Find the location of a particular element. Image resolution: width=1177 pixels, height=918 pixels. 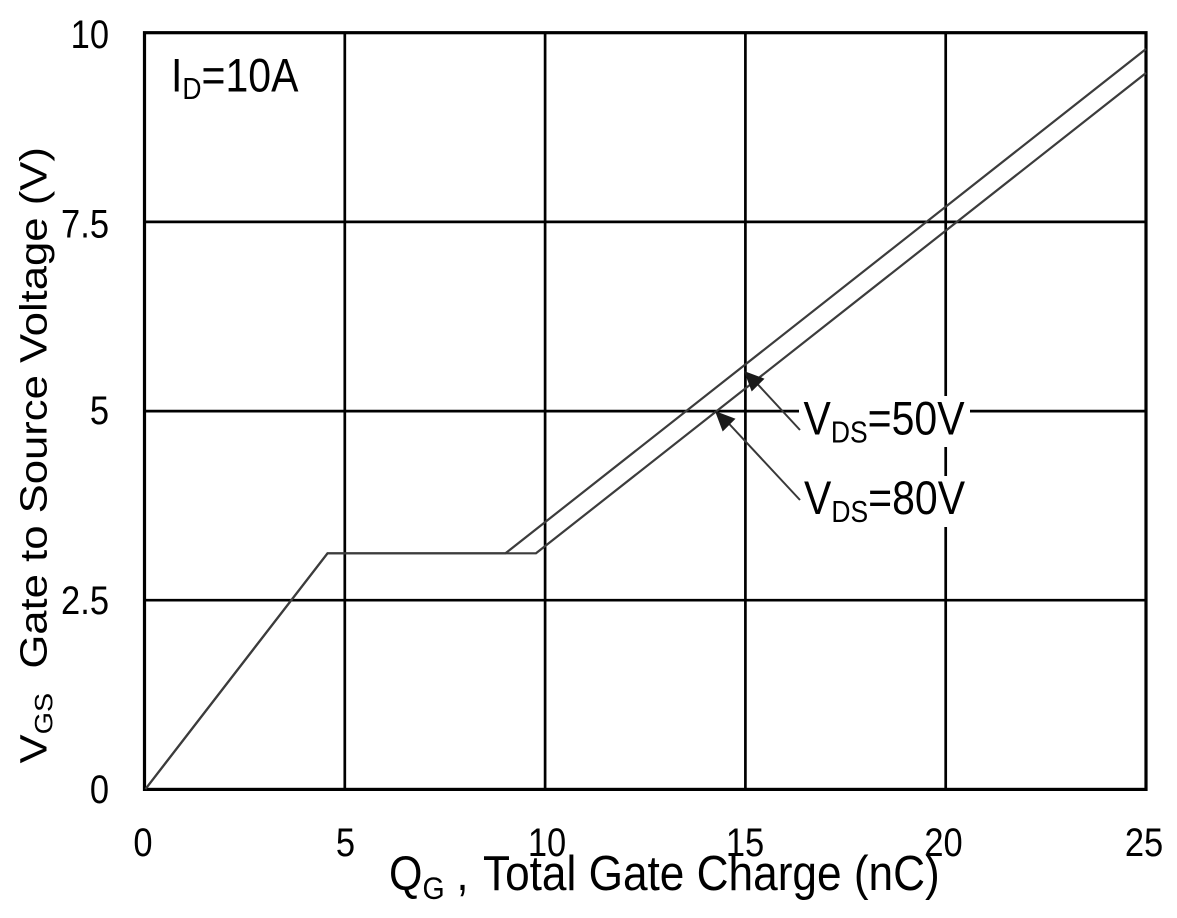

svg-text: VDS=80V is located at coordinates (885, 500).